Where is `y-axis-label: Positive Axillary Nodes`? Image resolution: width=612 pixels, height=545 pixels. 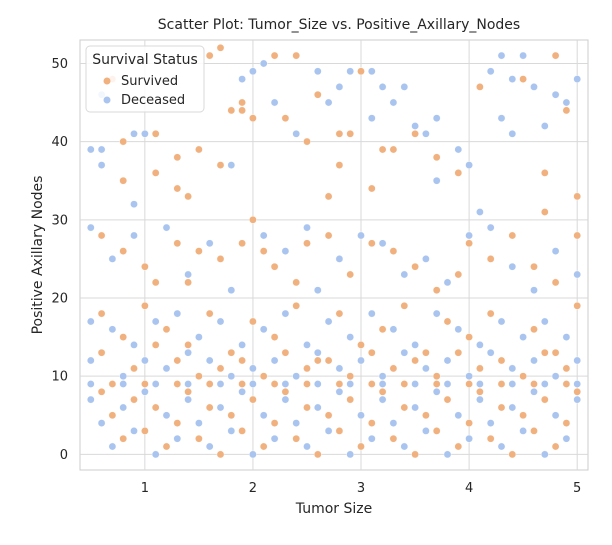 y-axis-label: Positive Axillary Nodes is located at coordinates (38, 255).